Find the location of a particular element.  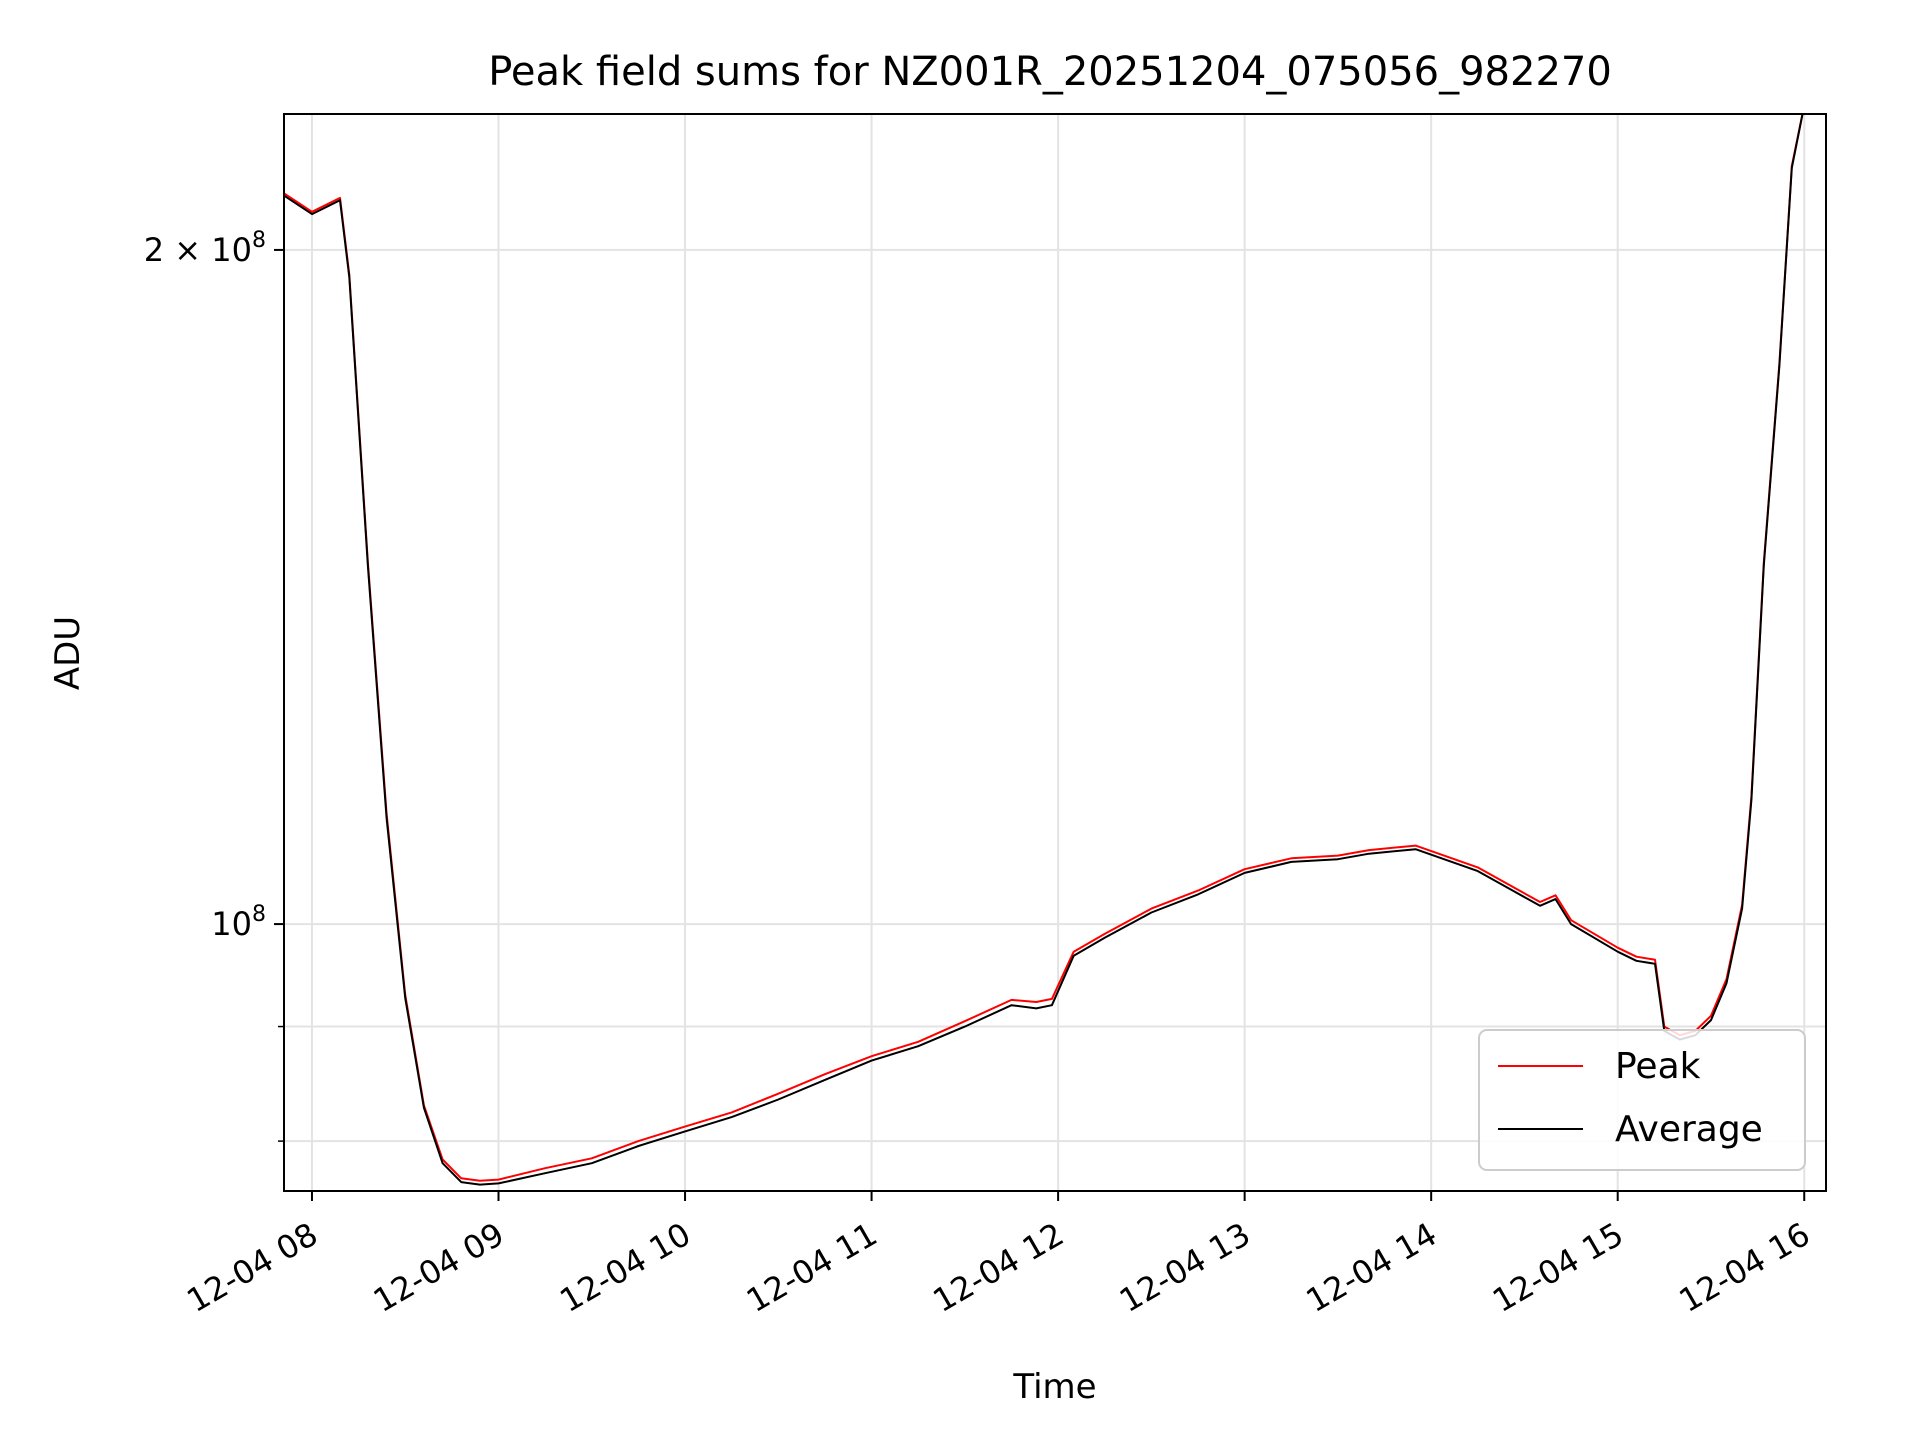

y-tick-label: 2 × 108 is located at coordinates (205, 248).